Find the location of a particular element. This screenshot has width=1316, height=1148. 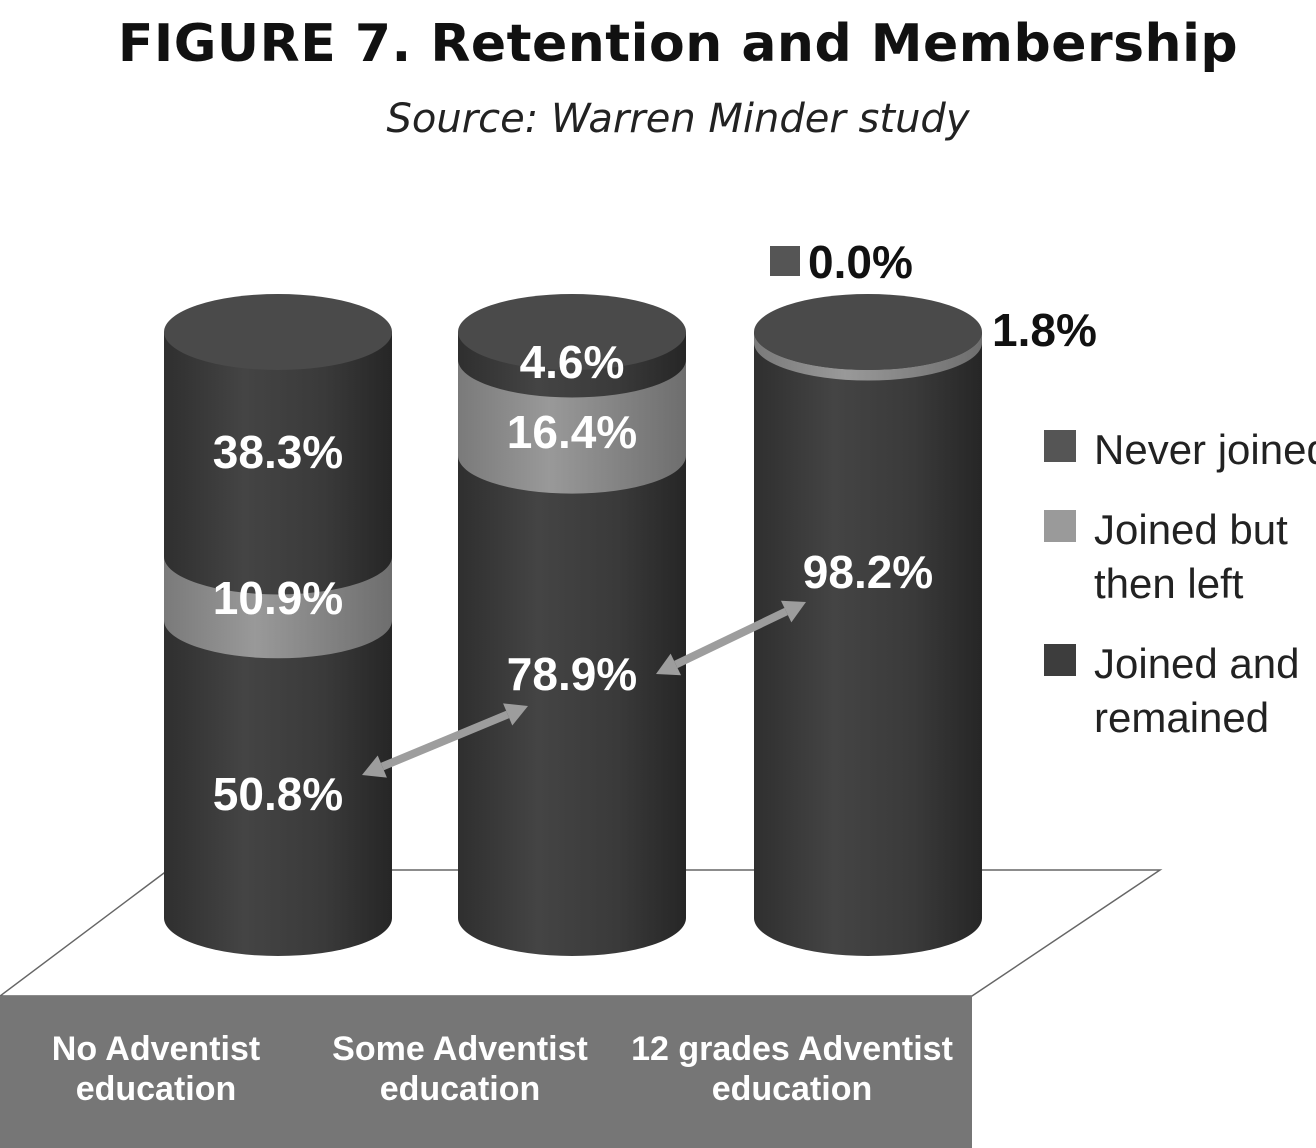

legend-item: Joined but then left is located at coordinates (1166, 556).